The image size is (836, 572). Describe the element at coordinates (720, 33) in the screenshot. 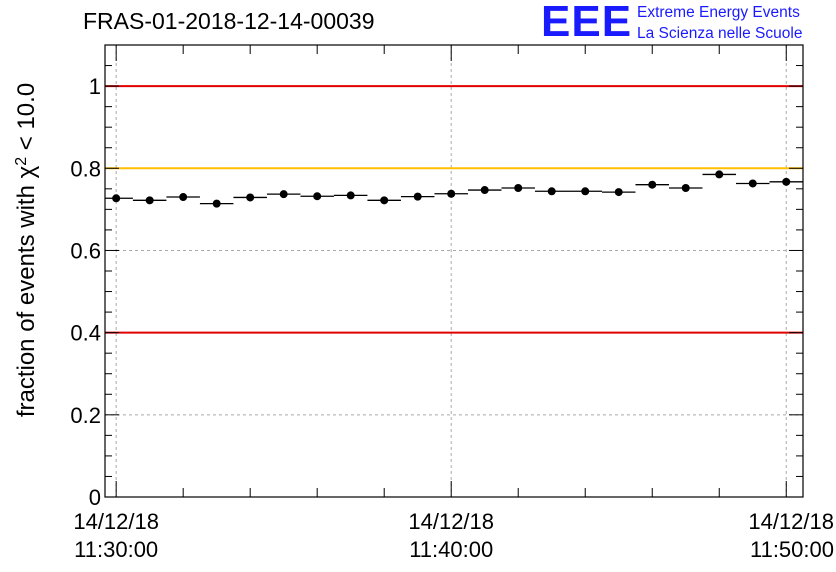

I see `logo-text-line2: La Scienza nelle Scuole` at that location.